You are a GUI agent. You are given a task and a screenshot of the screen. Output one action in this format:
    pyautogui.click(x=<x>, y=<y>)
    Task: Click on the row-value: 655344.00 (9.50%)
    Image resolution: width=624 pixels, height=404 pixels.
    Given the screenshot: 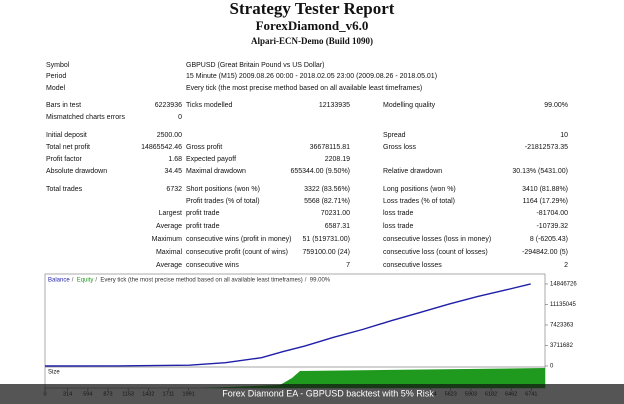 What is the action you would take?
    pyautogui.click(x=320, y=171)
    